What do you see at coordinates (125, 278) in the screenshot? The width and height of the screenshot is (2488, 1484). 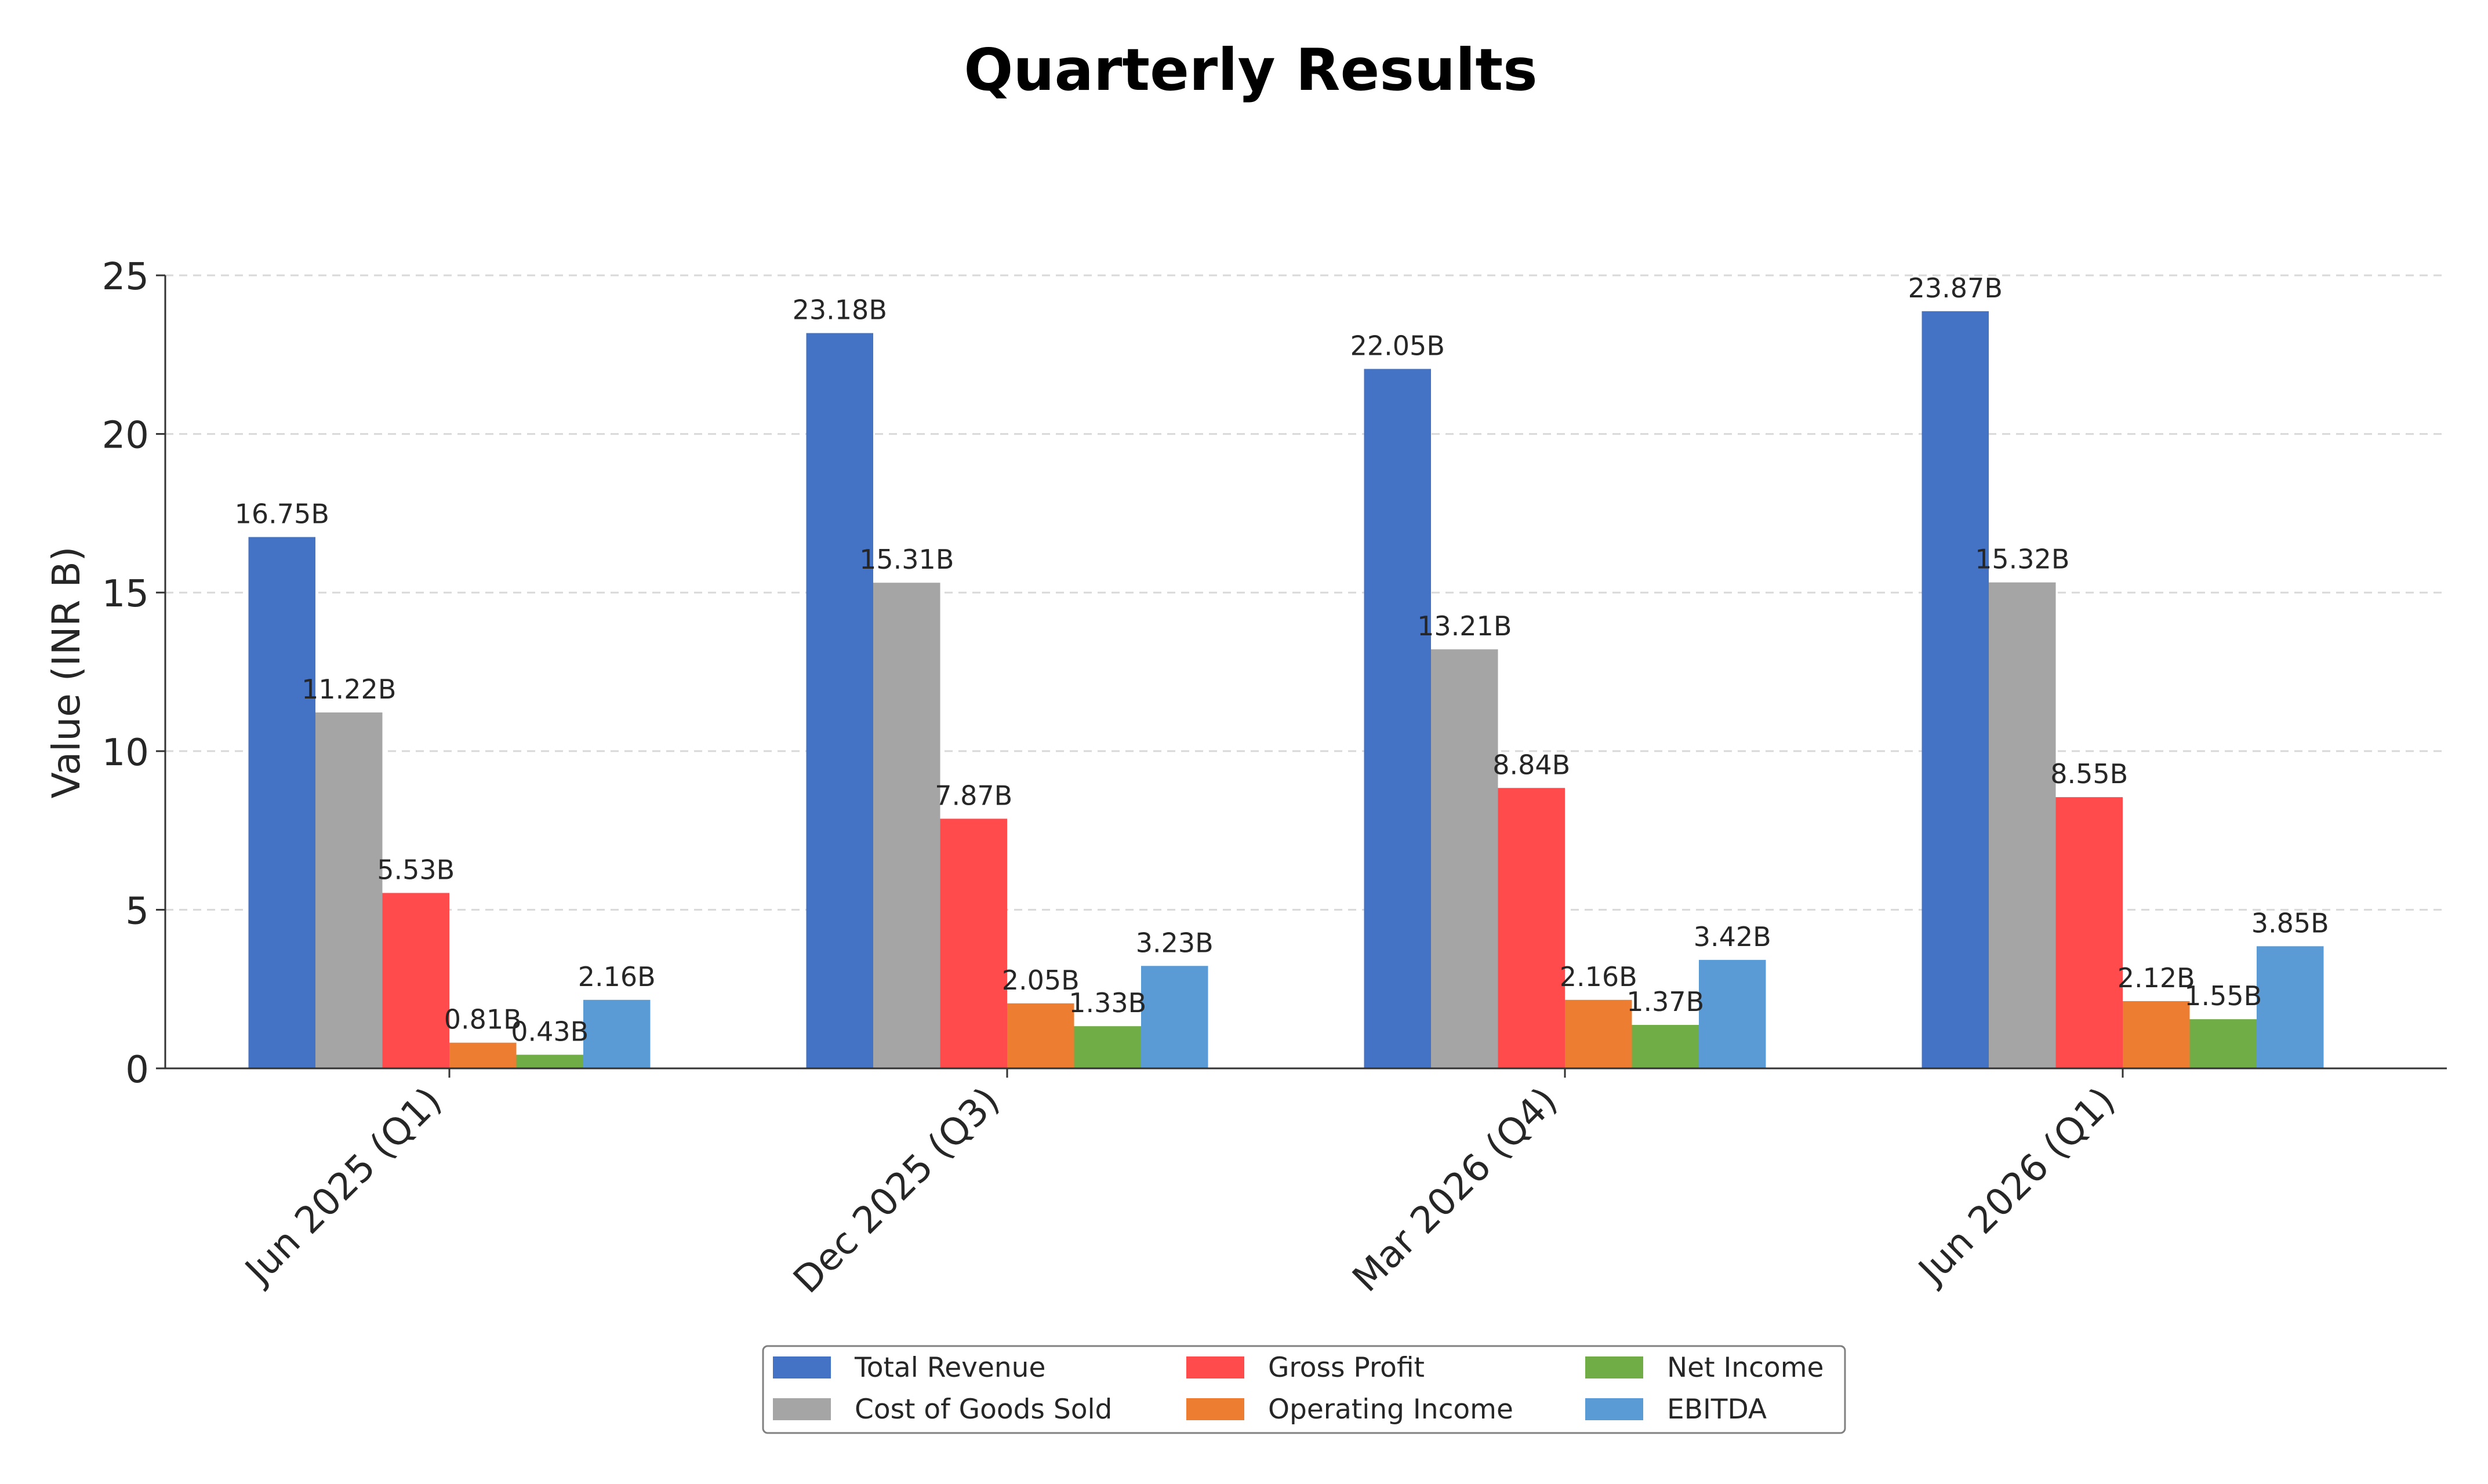 I see `y-tick-label: 25` at bounding box center [125, 278].